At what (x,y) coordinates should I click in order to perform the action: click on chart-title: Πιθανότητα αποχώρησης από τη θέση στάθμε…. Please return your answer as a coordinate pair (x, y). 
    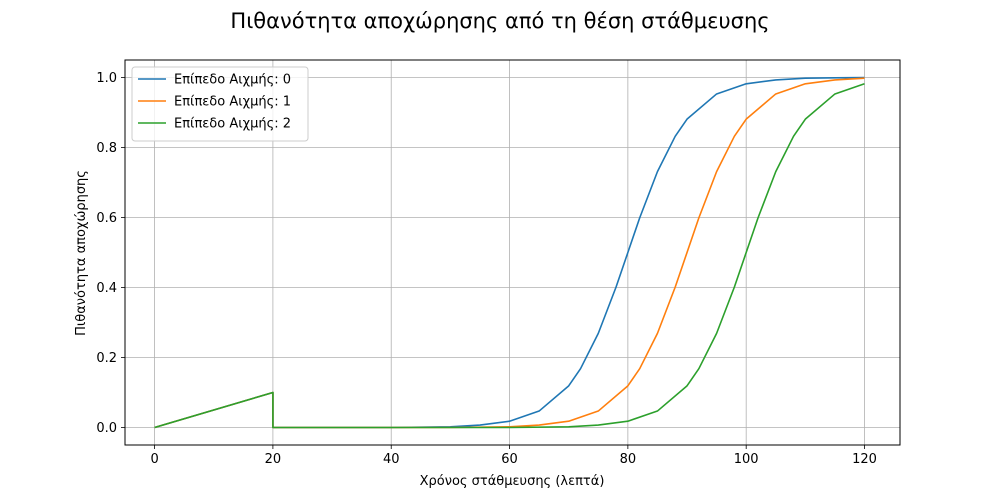
    Looking at the image, I should click on (499, 21).